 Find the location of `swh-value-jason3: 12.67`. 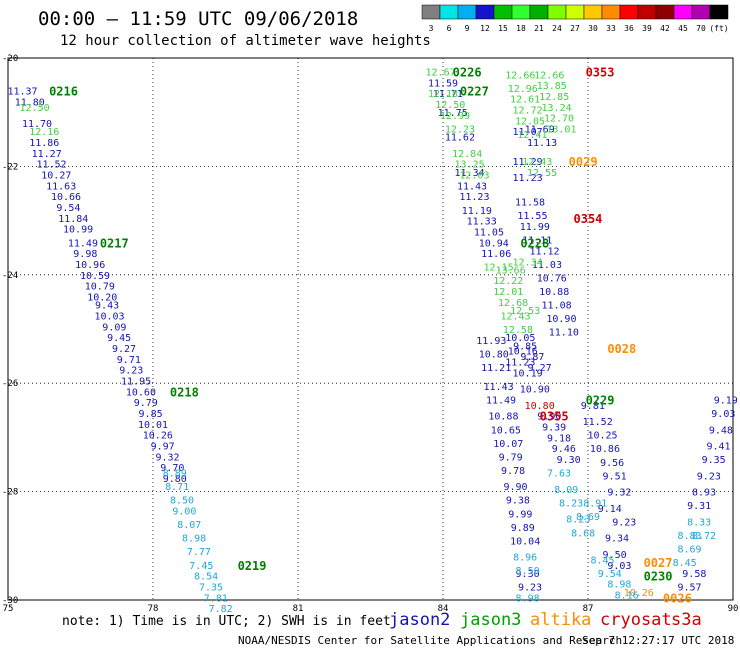

swh-value-jason3: 12.67 is located at coordinates (441, 73).